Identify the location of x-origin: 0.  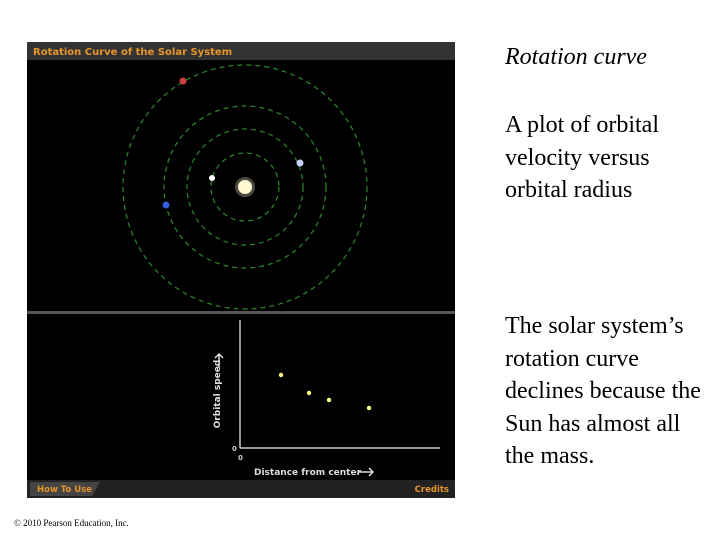
(240, 458).